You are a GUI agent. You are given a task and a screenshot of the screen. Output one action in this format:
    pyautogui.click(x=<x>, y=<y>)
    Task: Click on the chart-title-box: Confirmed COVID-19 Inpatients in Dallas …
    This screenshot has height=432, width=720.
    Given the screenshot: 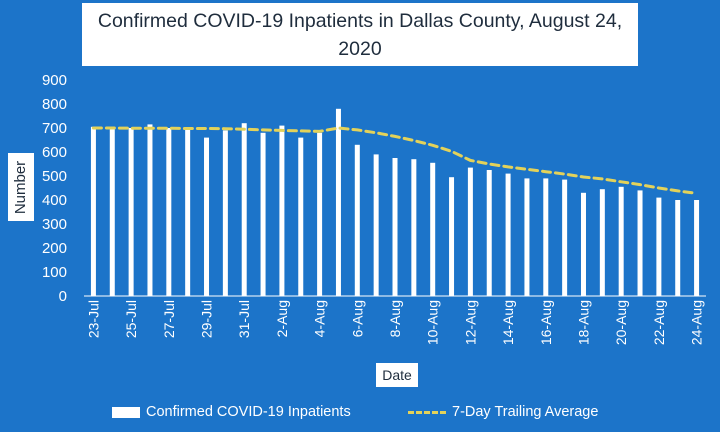 What is the action you would take?
    pyautogui.click(x=360, y=34)
    